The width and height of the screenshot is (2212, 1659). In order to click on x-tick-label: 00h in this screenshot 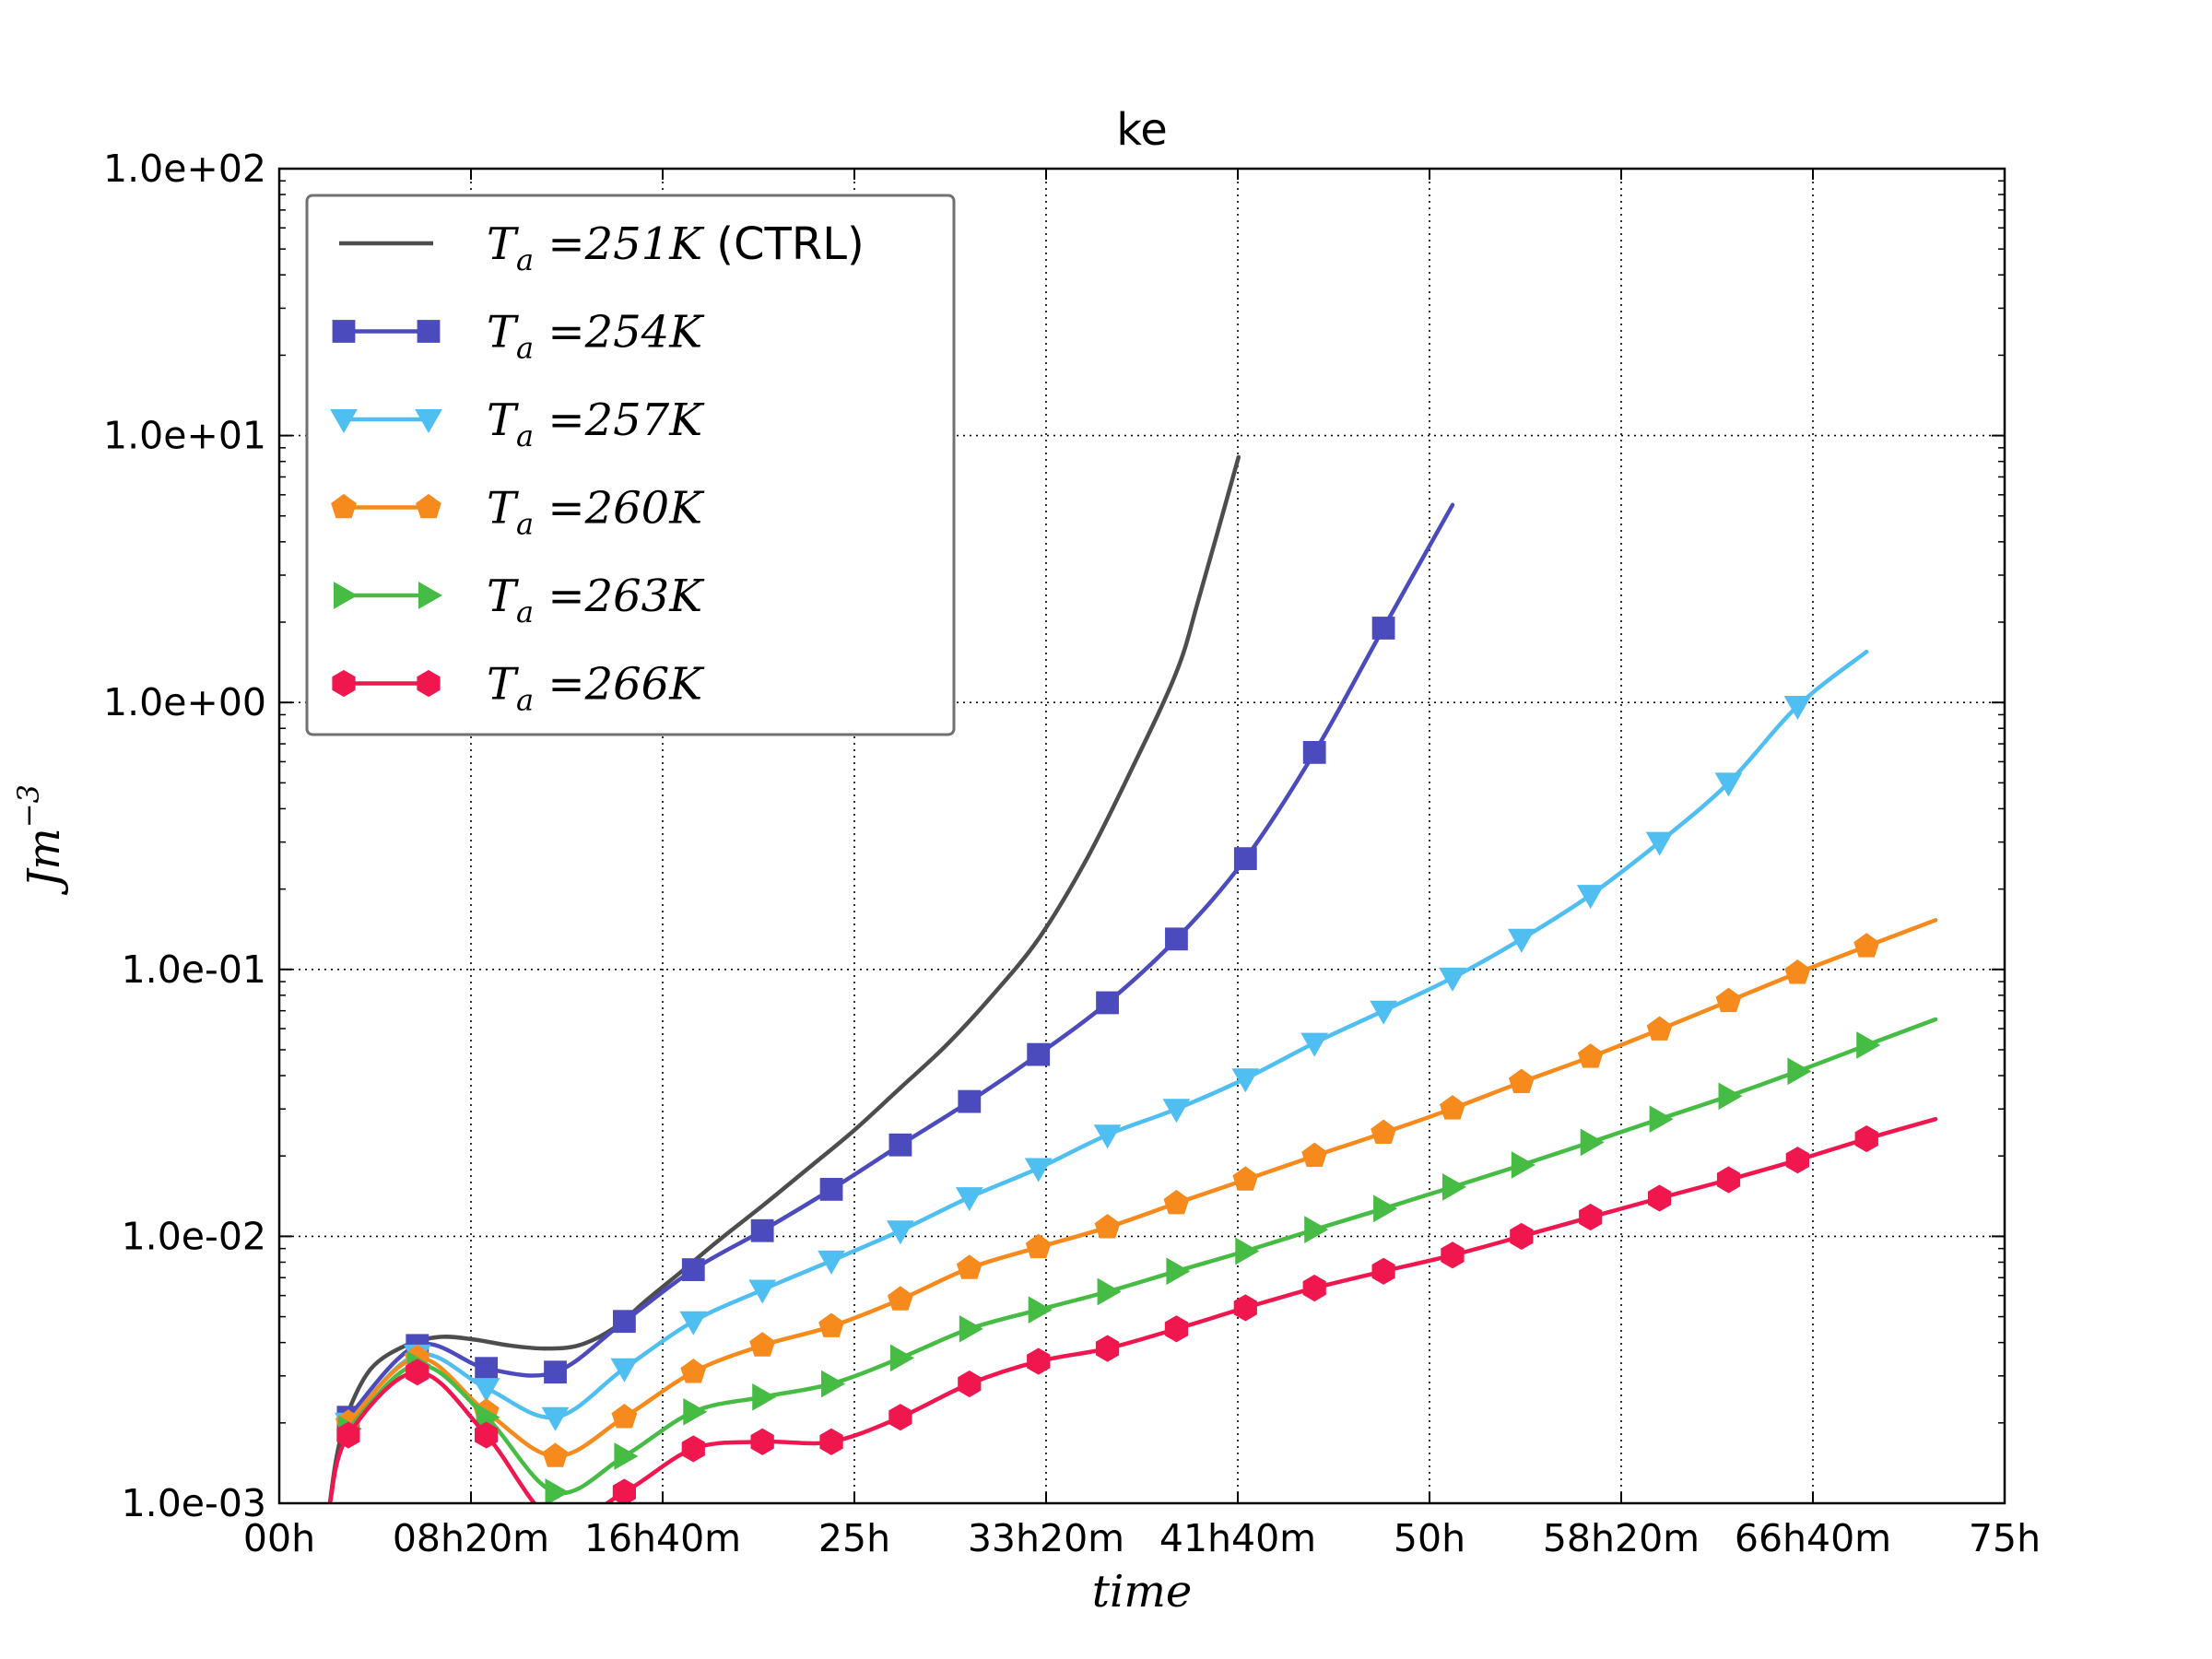, I will do `click(279, 1538)`.